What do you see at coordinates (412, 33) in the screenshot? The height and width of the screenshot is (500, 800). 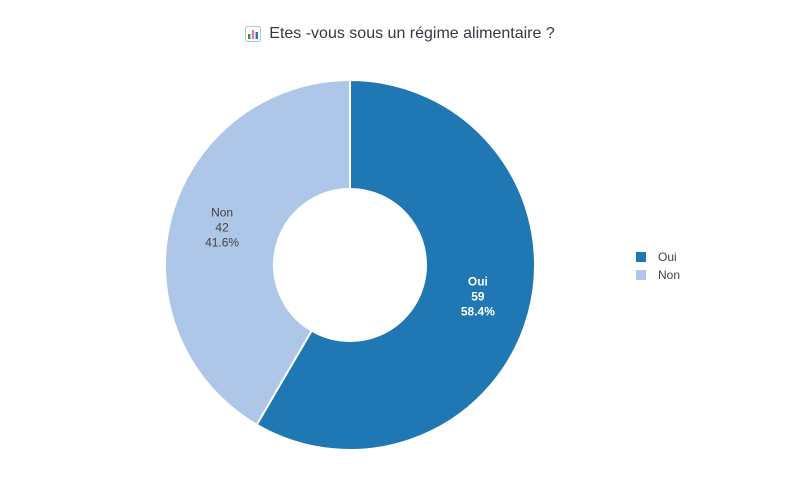 I see `chart-title: Etes -vous sous un régime alimentaire ?` at bounding box center [412, 33].